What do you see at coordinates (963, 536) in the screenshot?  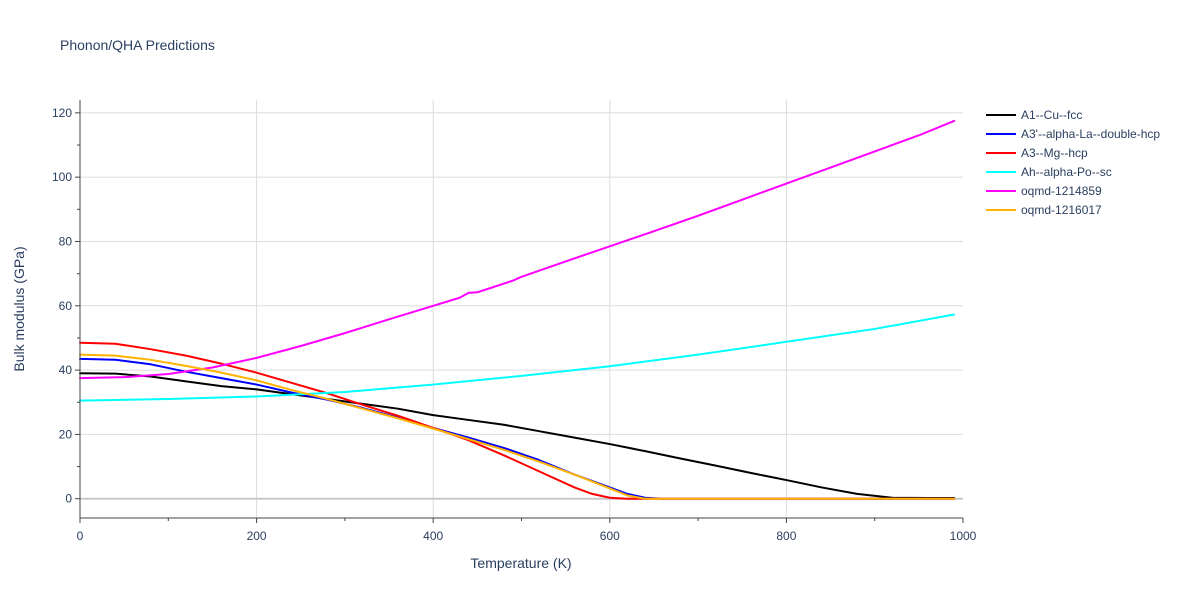 I see `x-tick-label: 1000` at bounding box center [963, 536].